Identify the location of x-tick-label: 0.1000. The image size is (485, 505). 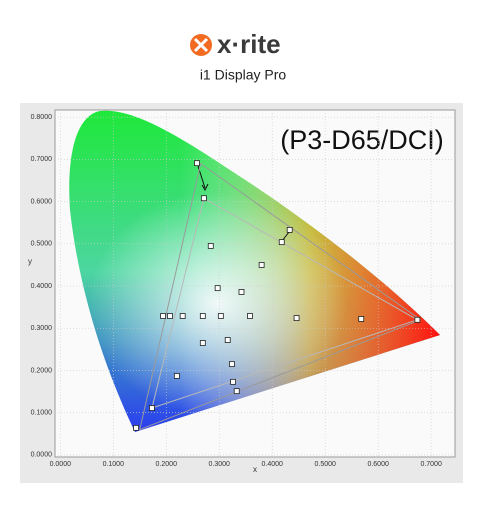
(114, 464).